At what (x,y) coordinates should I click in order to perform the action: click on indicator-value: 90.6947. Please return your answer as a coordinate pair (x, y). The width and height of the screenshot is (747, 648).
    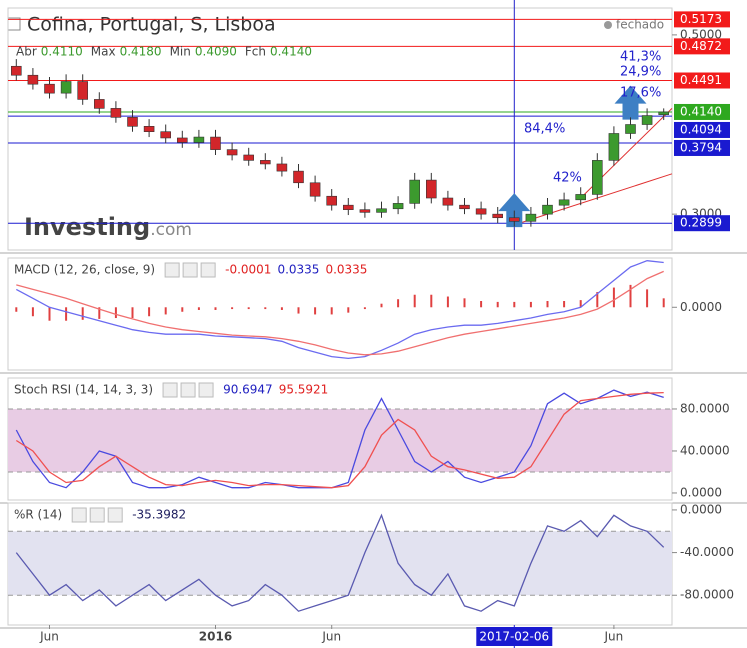
    Looking at the image, I should click on (248, 390).